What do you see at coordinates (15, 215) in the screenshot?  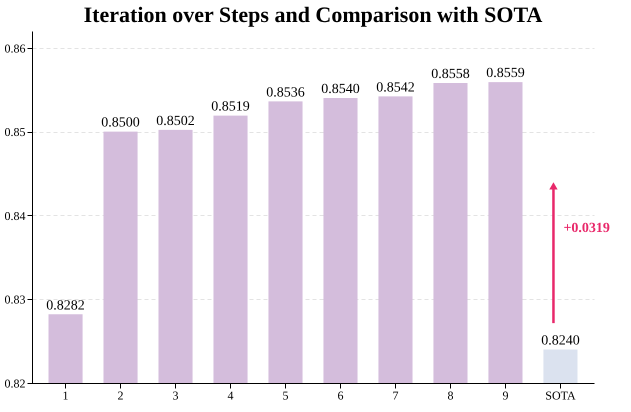 I see `y-tick-label: 0.84` at bounding box center [15, 215].